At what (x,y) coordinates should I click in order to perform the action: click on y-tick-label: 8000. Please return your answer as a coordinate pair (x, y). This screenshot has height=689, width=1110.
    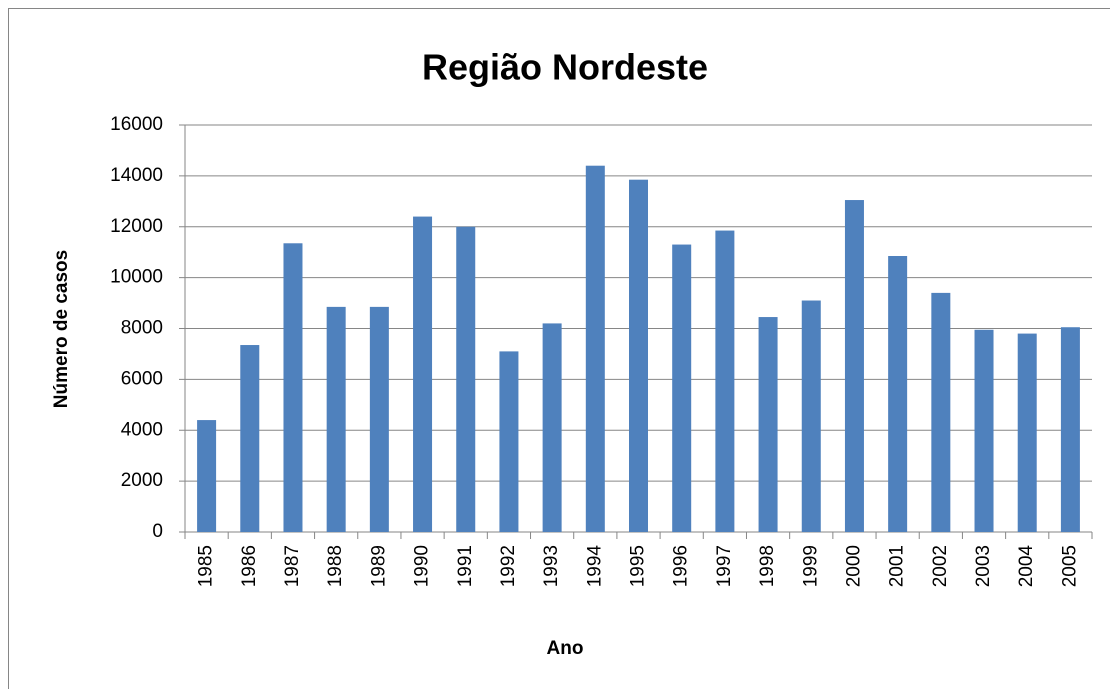
    Looking at the image, I should click on (142, 328).